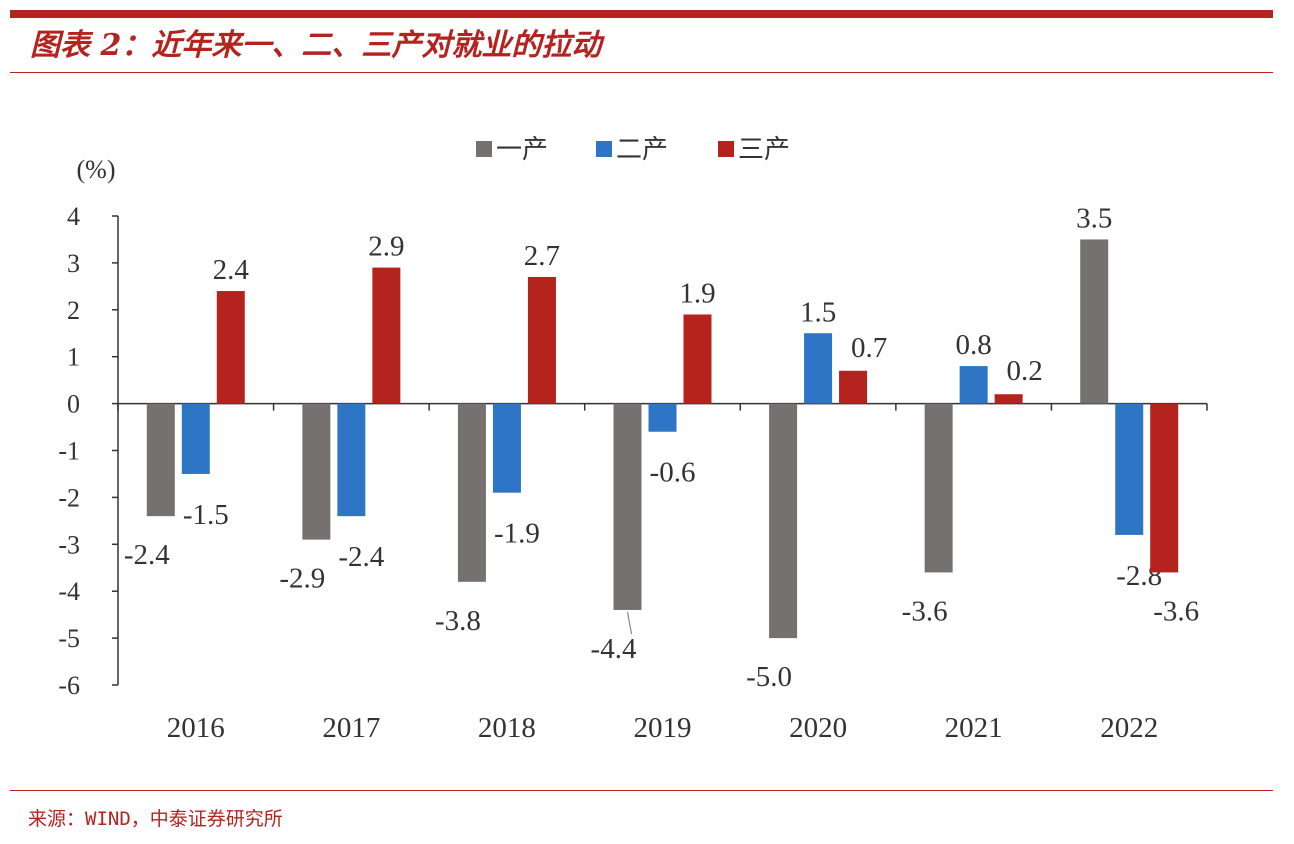  I want to click on x-category-label: 2019, so click(663, 728).